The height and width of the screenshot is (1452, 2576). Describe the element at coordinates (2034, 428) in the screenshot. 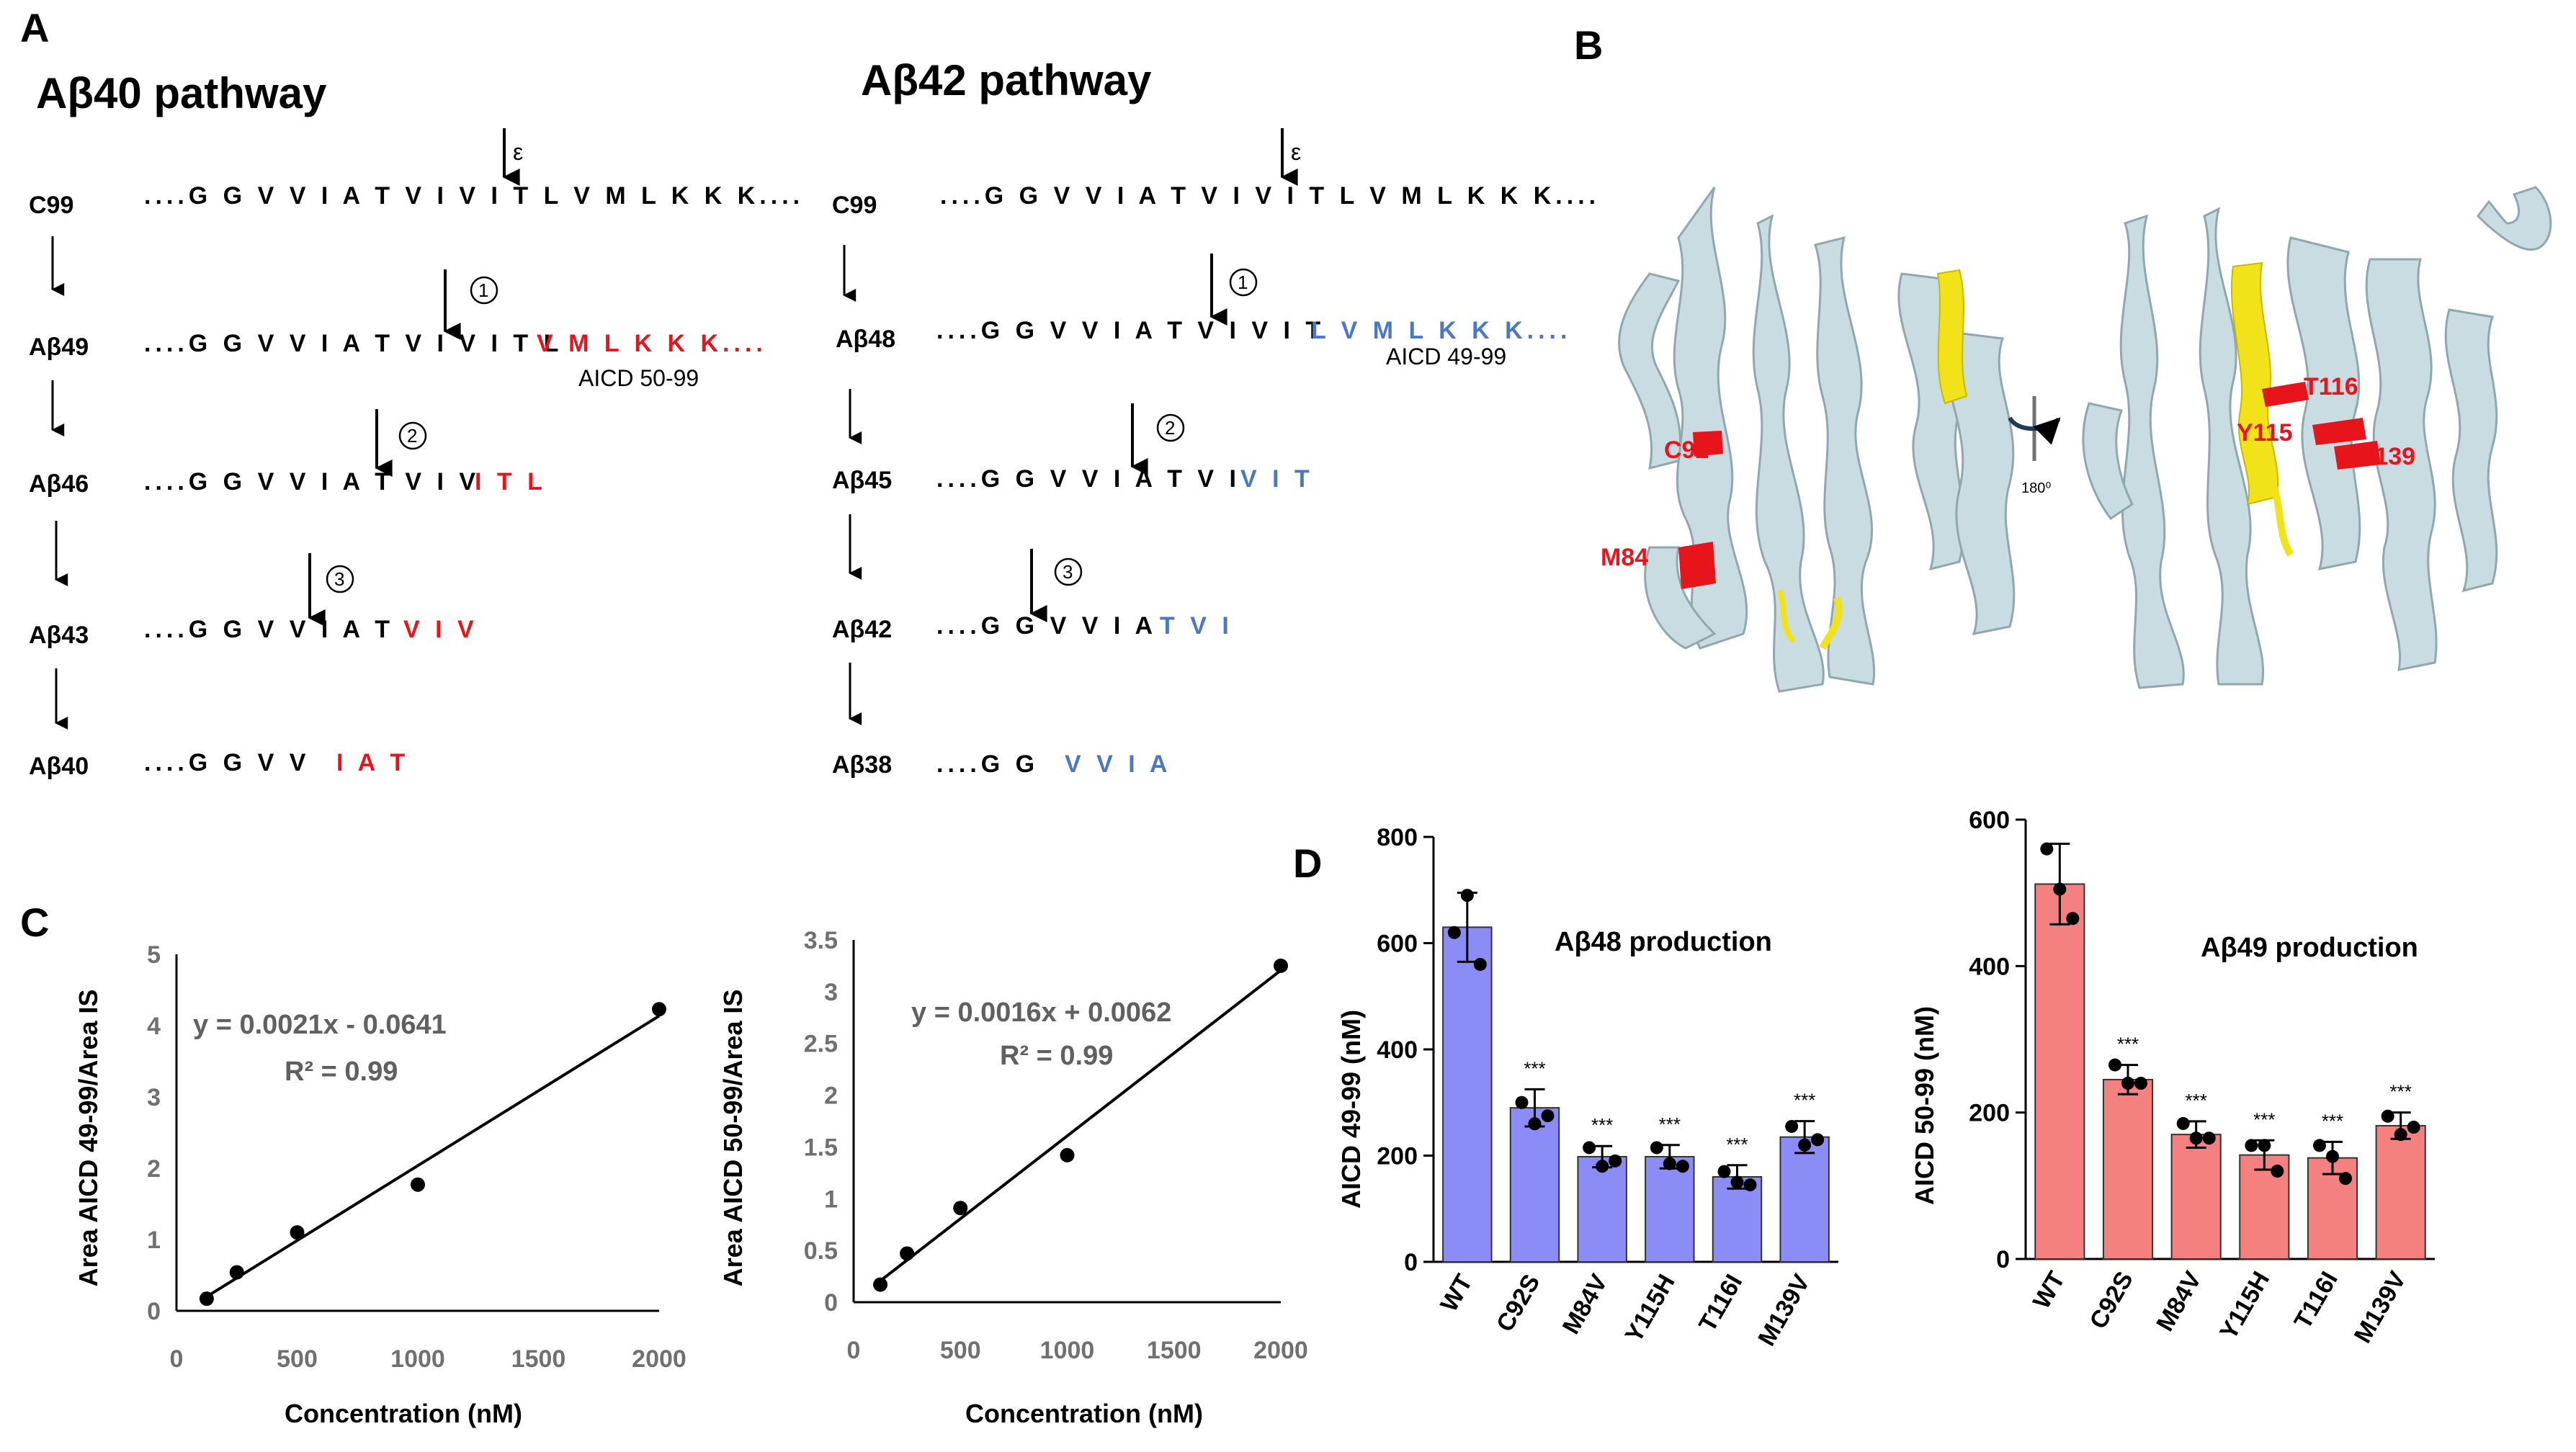

I see `rotation-icon` at that location.